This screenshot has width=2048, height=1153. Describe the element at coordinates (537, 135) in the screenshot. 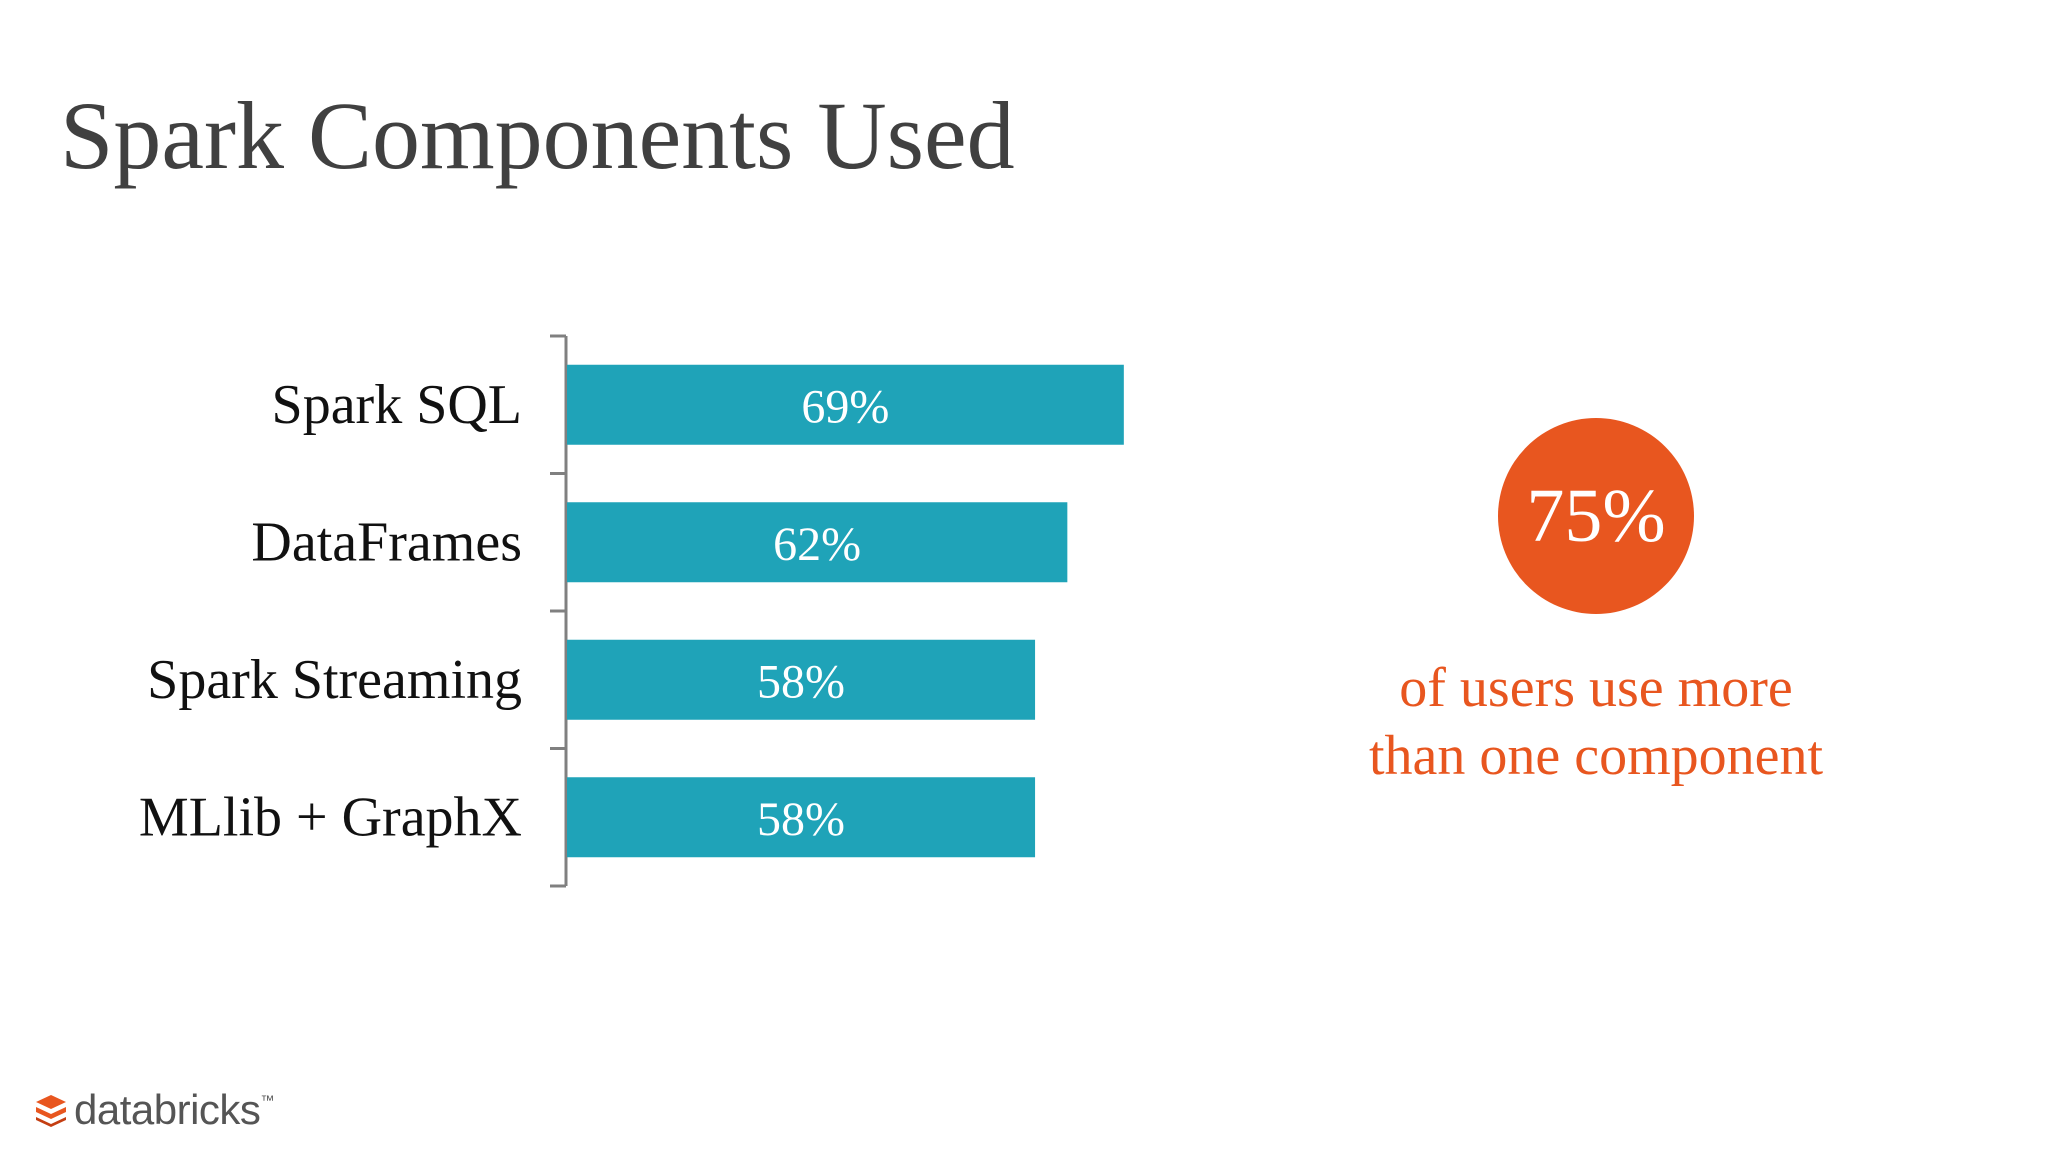

I see `slide-title: Spark Components Used` at that location.